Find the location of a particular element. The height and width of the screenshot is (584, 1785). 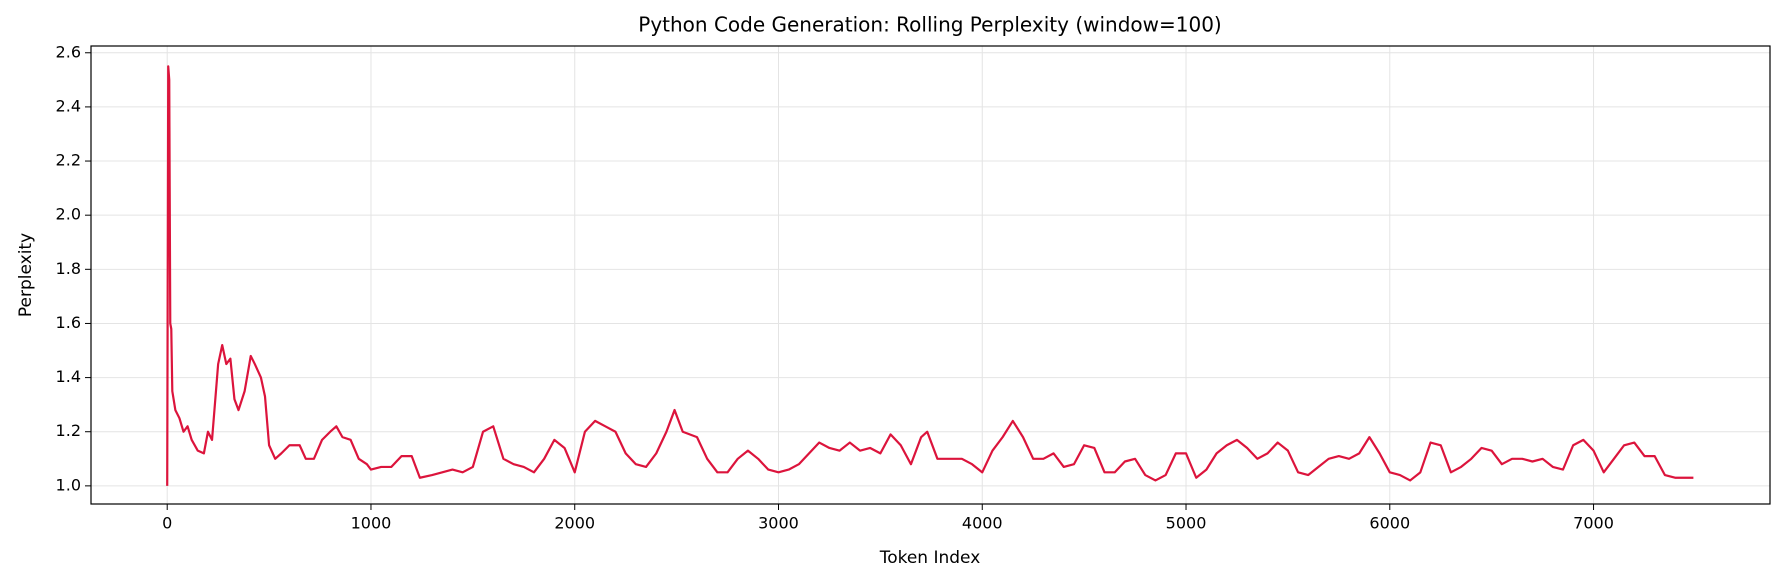

x-tick-label: 6000 is located at coordinates (1389, 523).